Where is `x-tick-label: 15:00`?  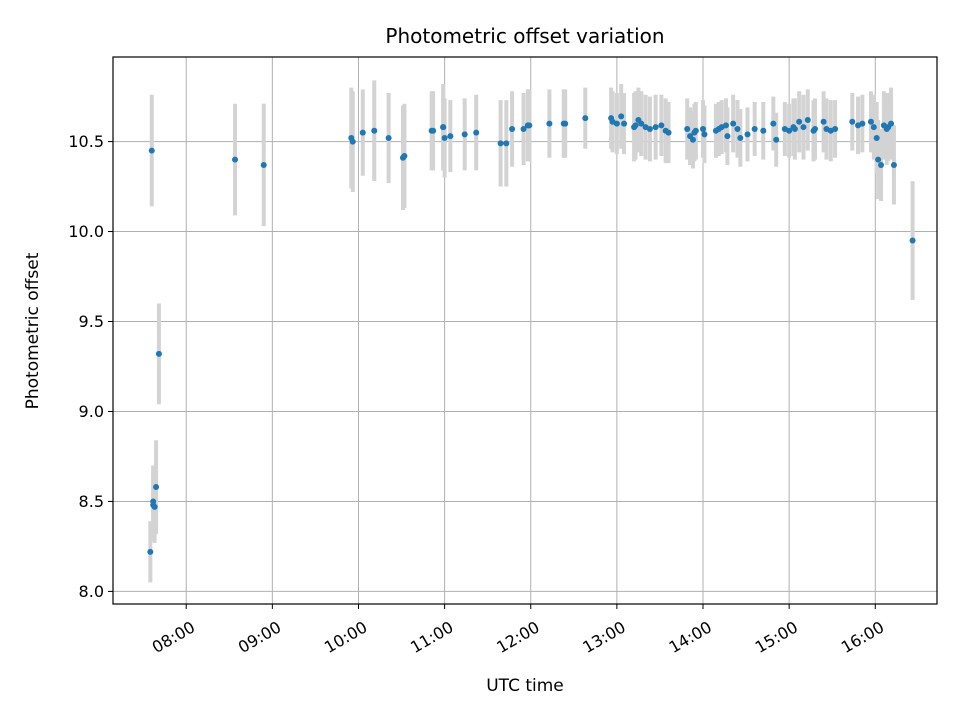
x-tick-label: 15:00 is located at coordinates (776, 637).